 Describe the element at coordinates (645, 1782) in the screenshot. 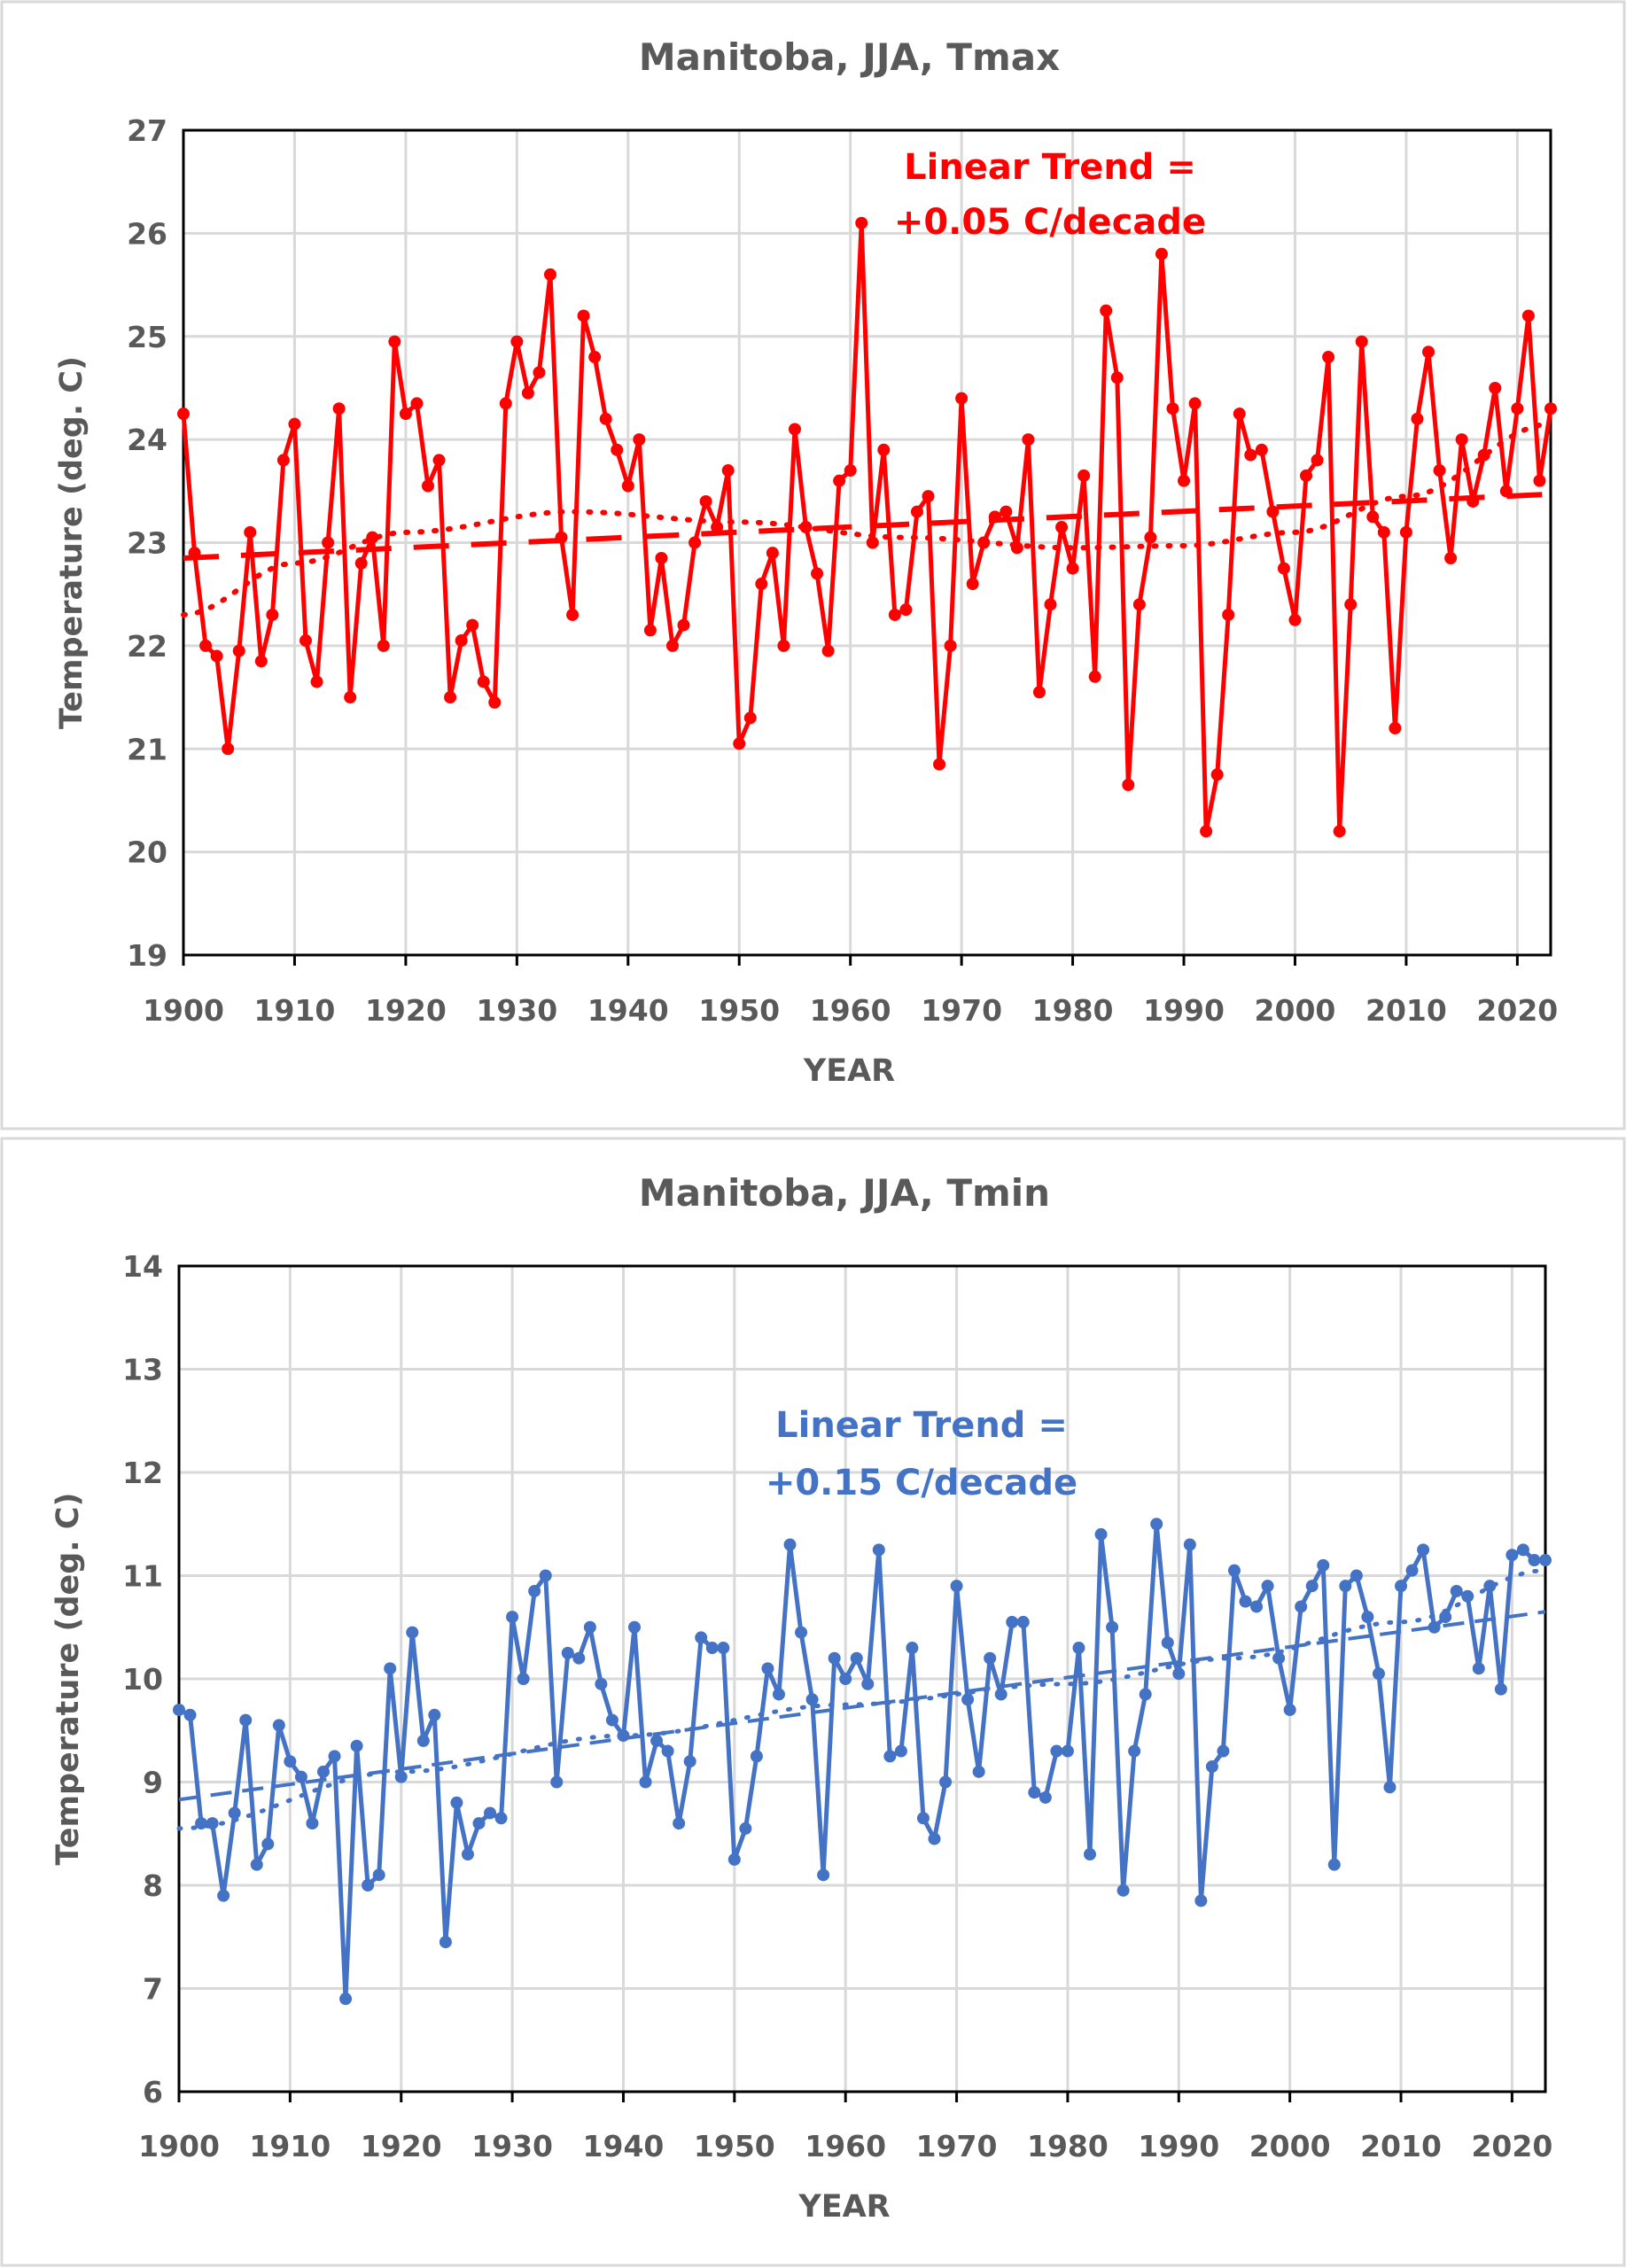

I see `data-point-1942` at that location.